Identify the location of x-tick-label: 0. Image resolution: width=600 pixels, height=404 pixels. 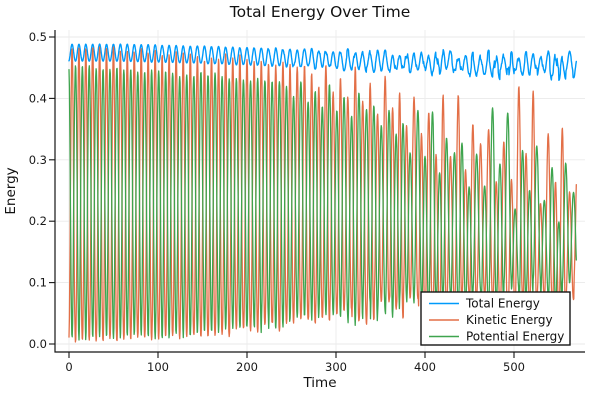
(68, 367).